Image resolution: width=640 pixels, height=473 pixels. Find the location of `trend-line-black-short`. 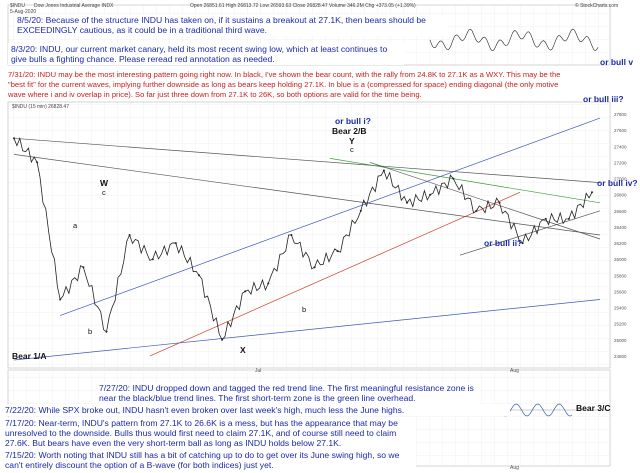

trend-line-black-short is located at coordinates (530, 233).